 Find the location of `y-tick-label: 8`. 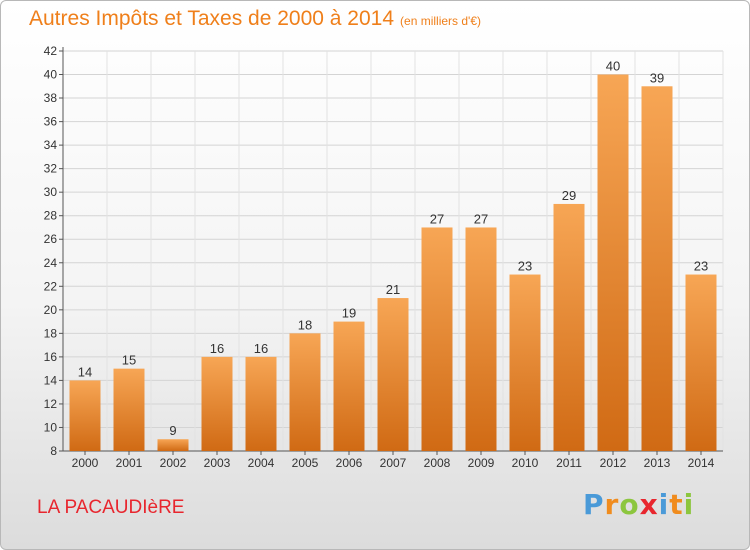

y-tick-label: 8 is located at coordinates (53, 451).